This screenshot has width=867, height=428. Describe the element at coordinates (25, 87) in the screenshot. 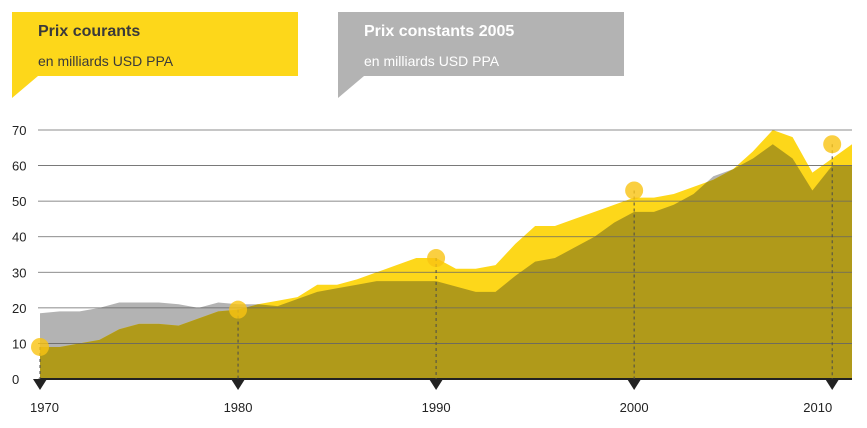

I see `legend-current-pointer` at that location.